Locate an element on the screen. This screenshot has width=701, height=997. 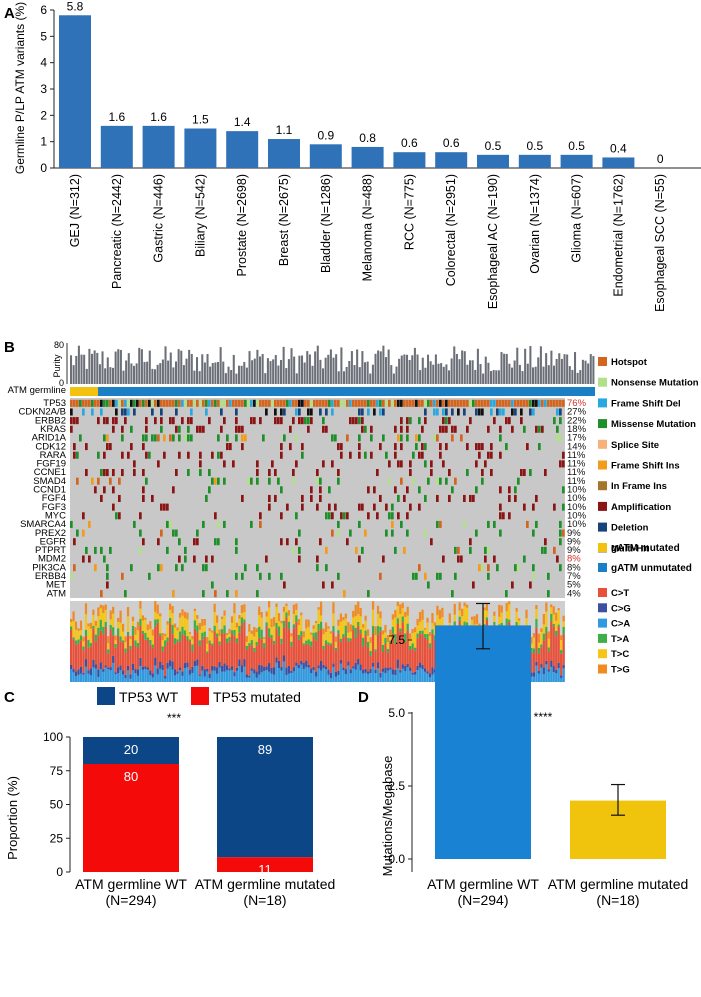
chart-a-ytick-label: 0 is located at coordinates (43, 168).